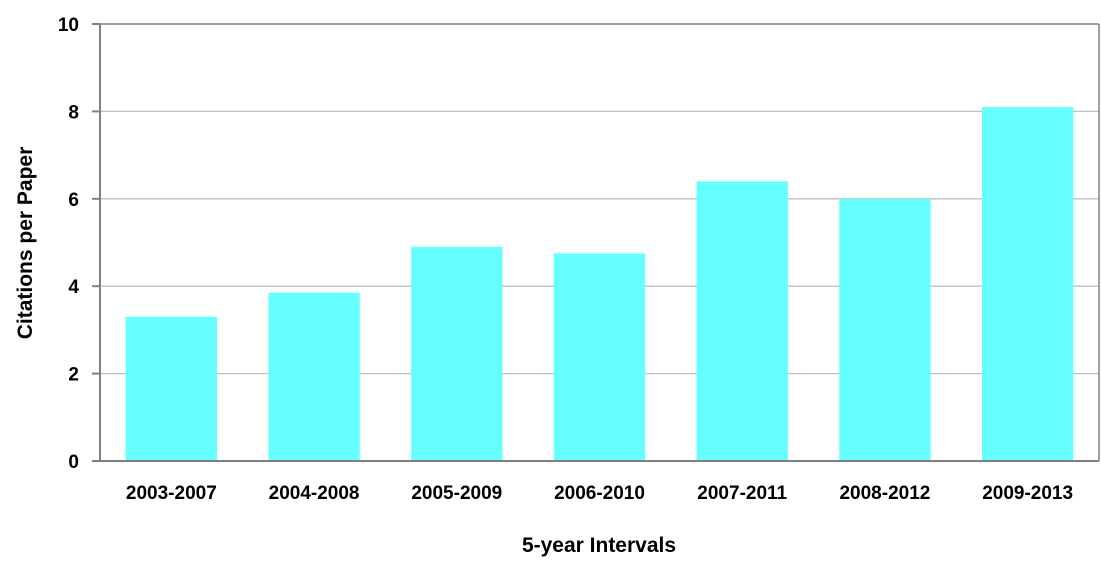  I want to click on y-tick-label: 2, so click(73, 375).